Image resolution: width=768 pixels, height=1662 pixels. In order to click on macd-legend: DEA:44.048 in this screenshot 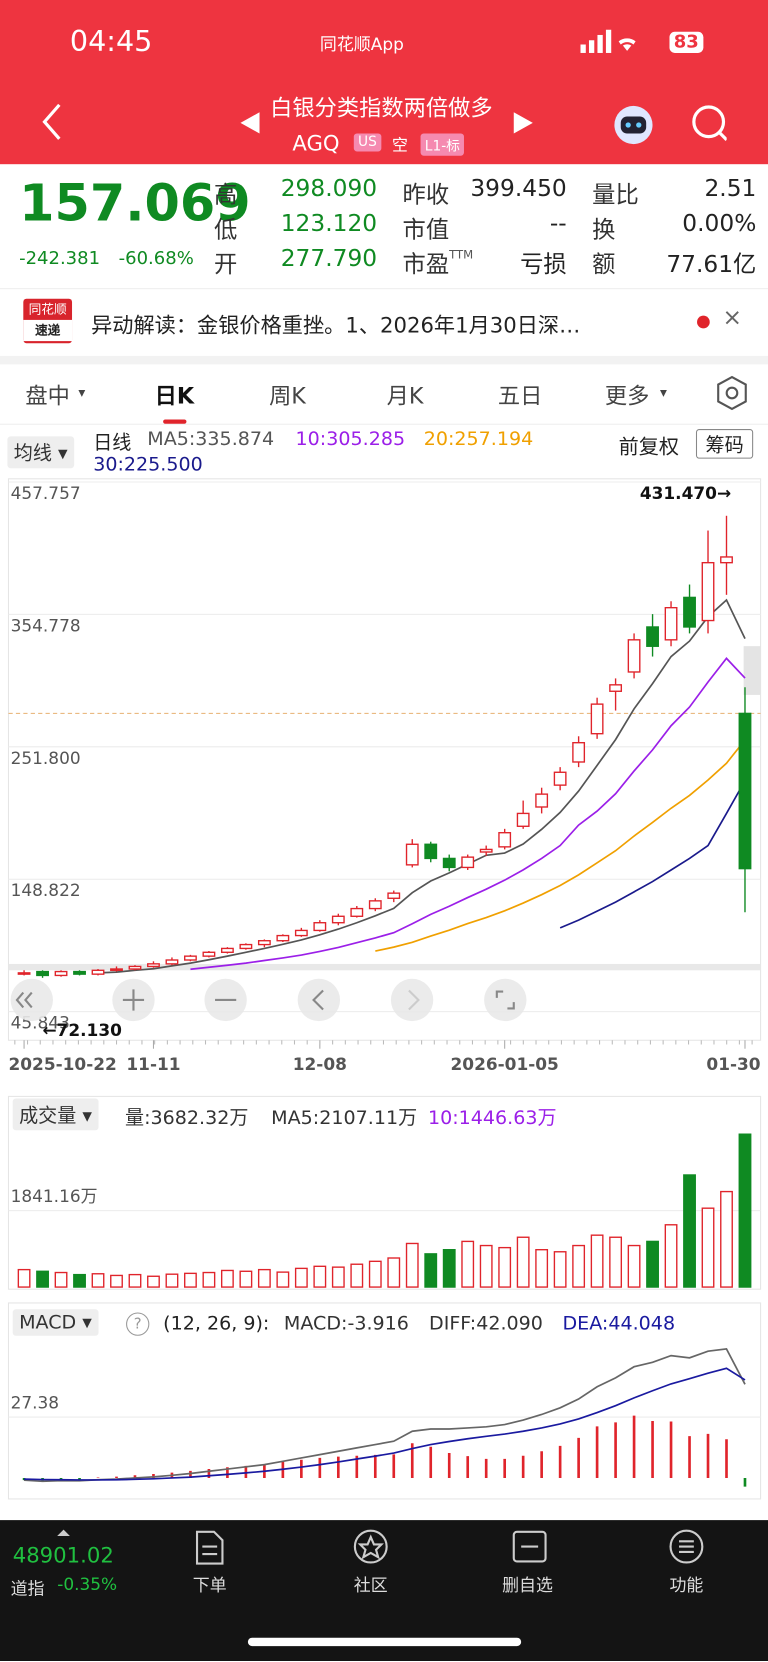, I will do `click(619, 1323)`.